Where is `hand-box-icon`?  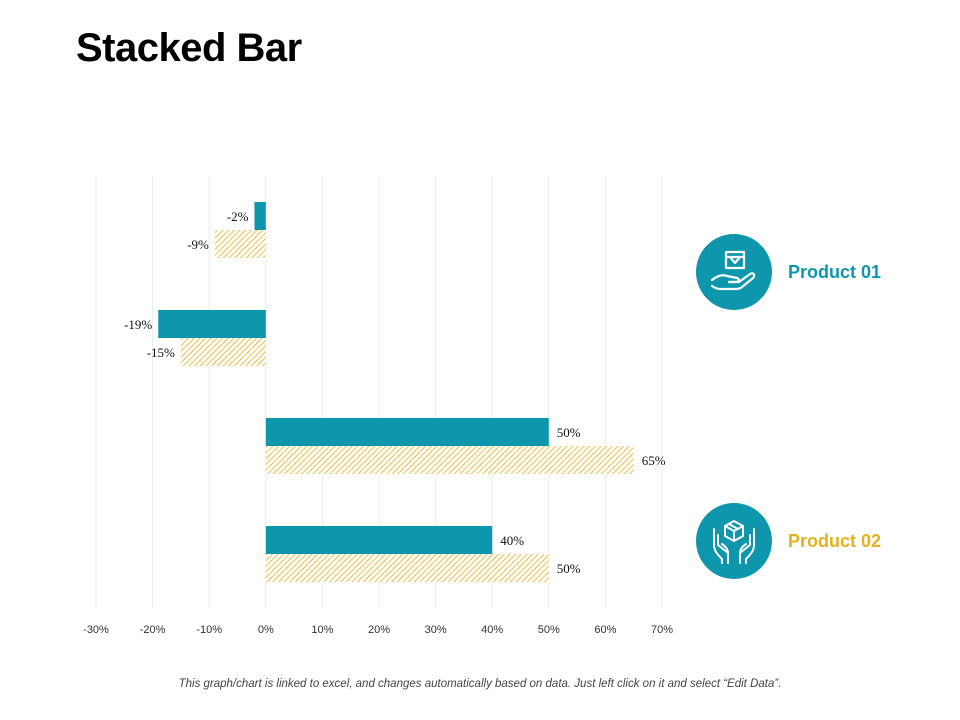 hand-box-icon is located at coordinates (733, 270).